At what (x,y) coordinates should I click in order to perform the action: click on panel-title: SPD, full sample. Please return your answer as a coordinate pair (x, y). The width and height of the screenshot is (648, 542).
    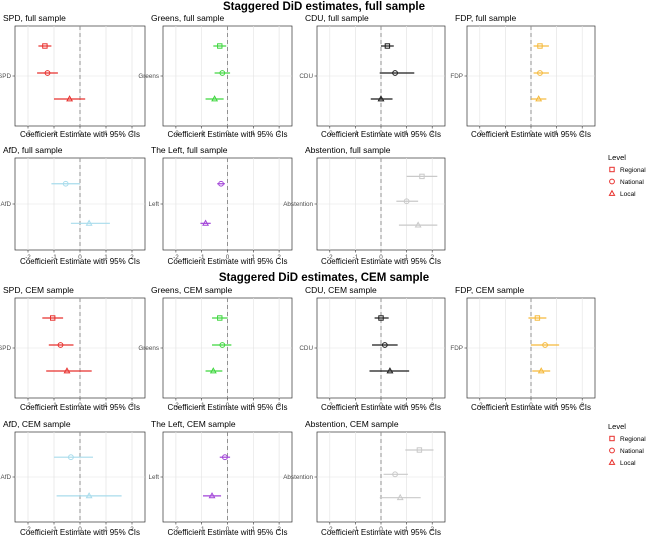
    Looking at the image, I should click on (34, 18).